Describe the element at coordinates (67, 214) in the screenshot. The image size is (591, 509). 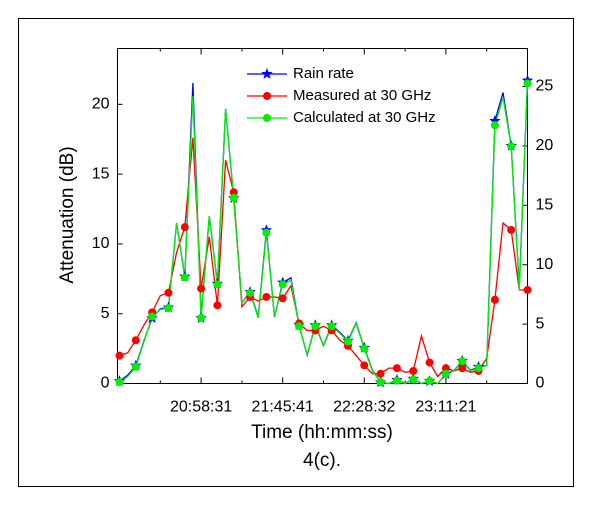
I see `y-axis-label: Attenuation (dB)` at that location.